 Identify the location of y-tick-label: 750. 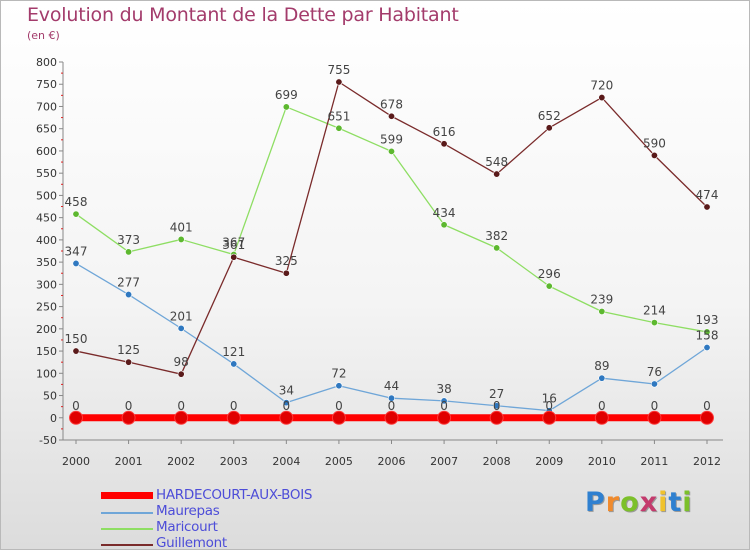
(46, 84).